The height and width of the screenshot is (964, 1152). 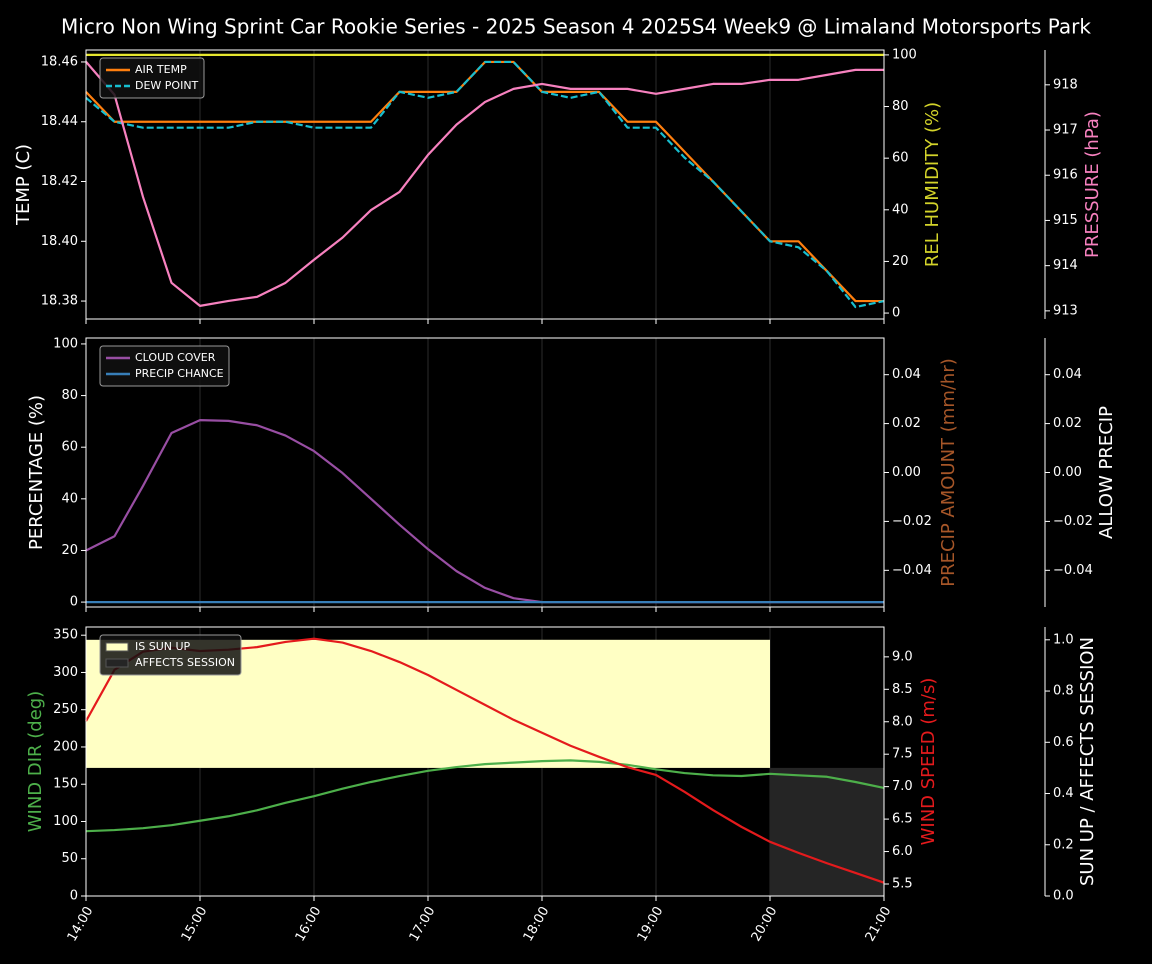 What do you see at coordinates (65, 784) in the screenshot?
I see `y-tick-label: 150` at bounding box center [65, 784].